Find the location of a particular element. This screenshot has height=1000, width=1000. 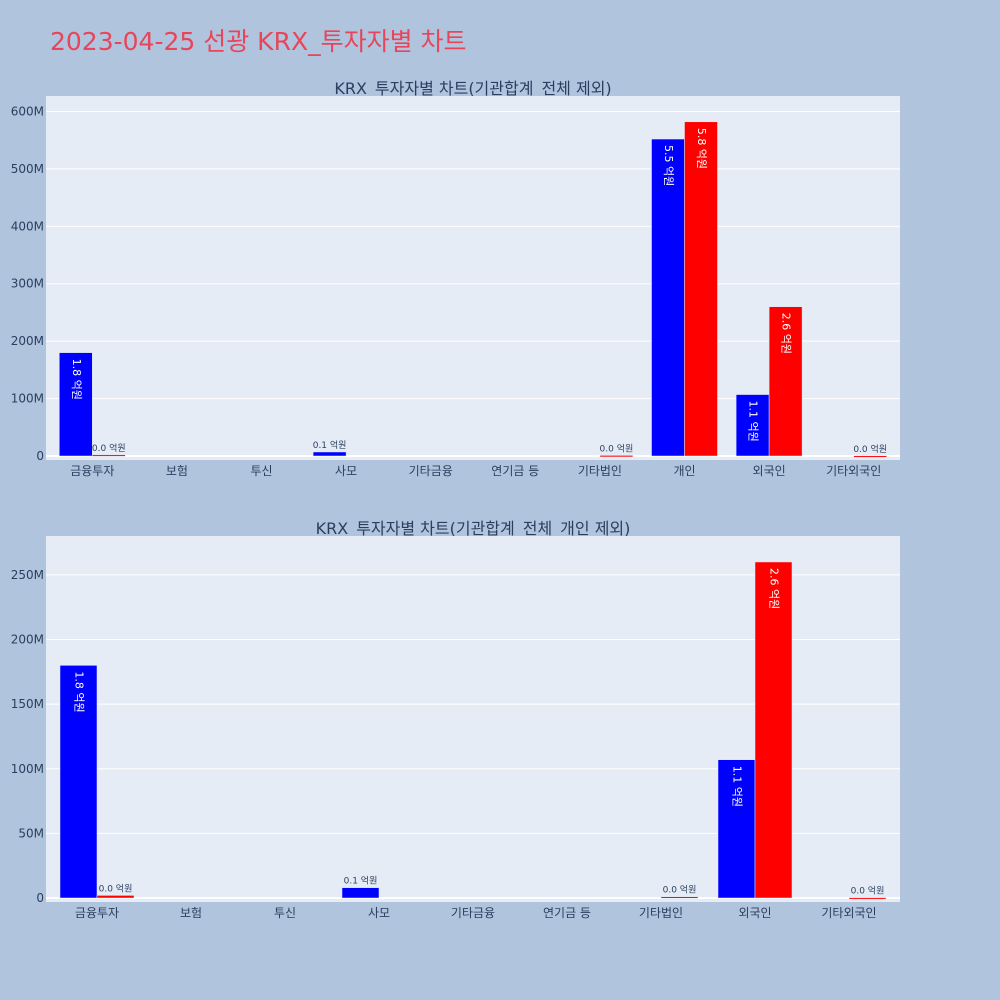

chart-title: KRX_투자자별 차트(기관합계_전체_개인 제외) is located at coordinates (473, 529).